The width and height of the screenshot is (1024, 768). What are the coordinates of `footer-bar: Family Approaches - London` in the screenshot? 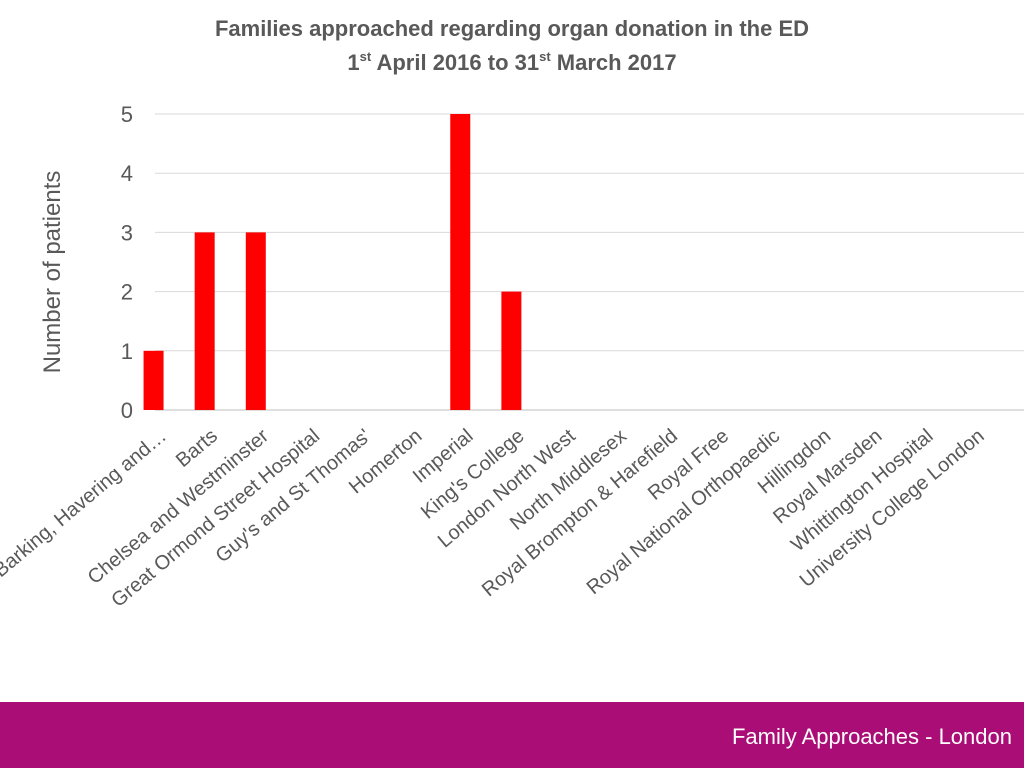 It's located at (512, 735).